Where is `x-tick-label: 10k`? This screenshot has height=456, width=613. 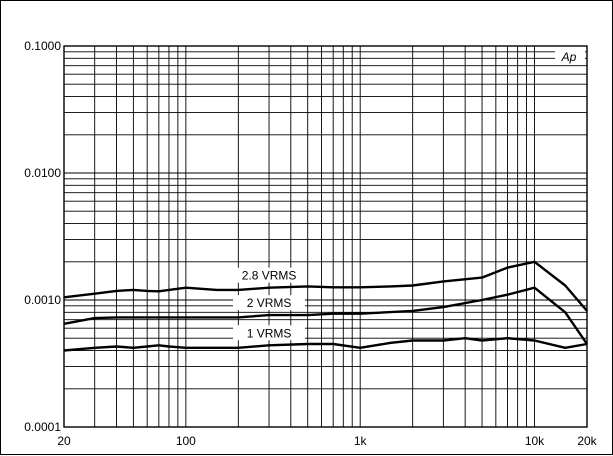 x-tick-label: 10k is located at coordinates (535, 441).